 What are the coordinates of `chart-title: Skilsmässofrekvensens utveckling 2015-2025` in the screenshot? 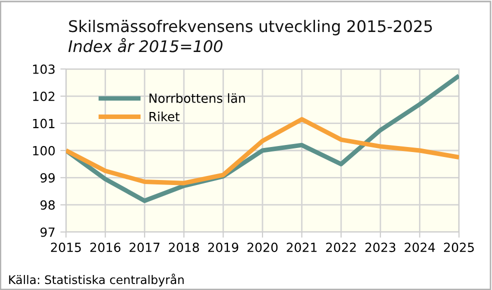 It's located at (250, 28).